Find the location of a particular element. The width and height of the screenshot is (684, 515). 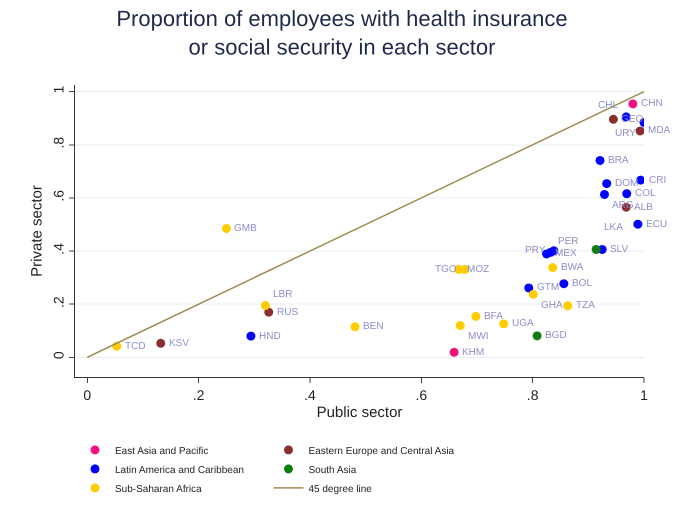

x-tick-label: 0 is located at coordinates (87, 394).